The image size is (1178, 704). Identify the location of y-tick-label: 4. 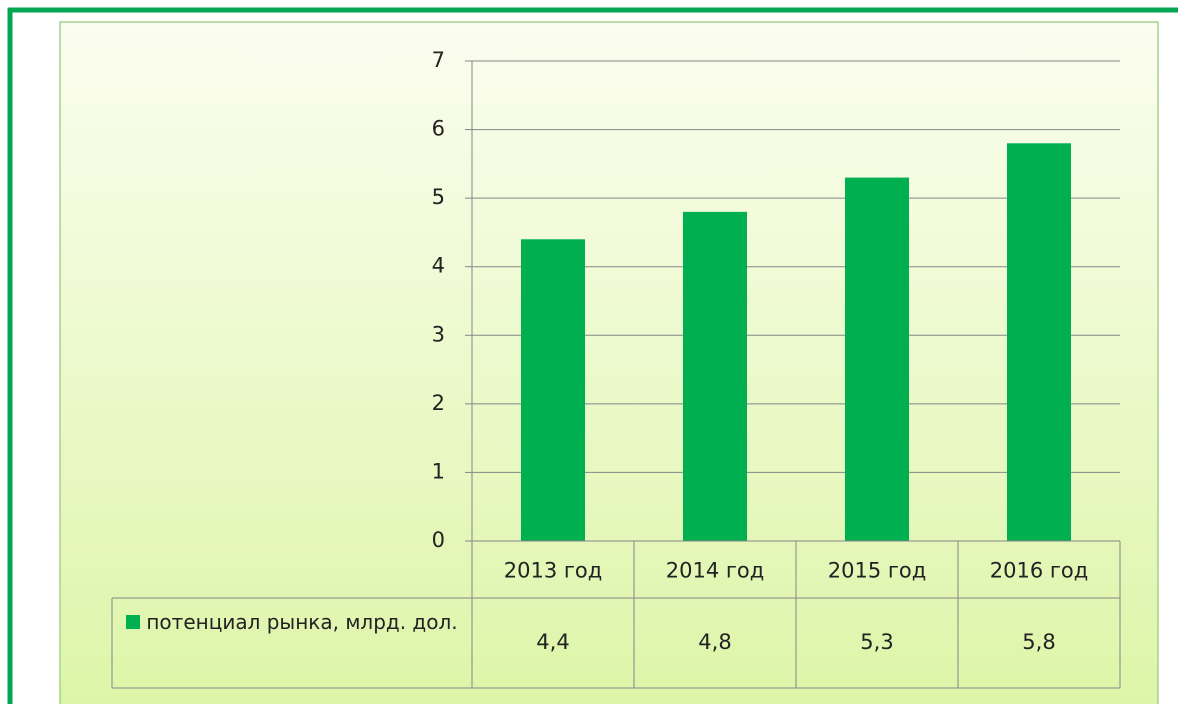
(438, 266).